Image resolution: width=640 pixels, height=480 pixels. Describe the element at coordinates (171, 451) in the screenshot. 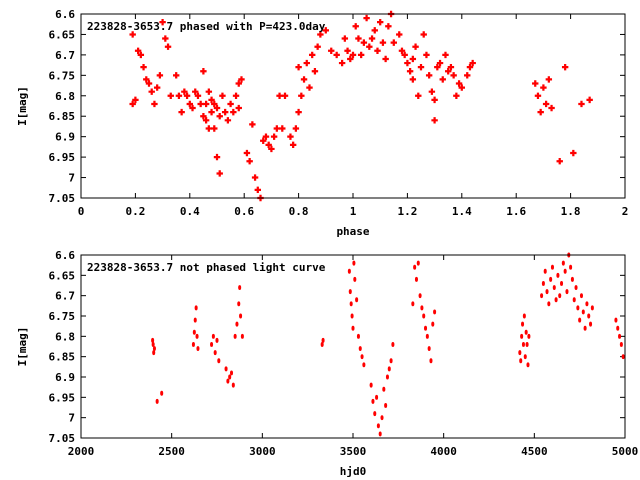

I see `x-tick-label: 2500` at that location.